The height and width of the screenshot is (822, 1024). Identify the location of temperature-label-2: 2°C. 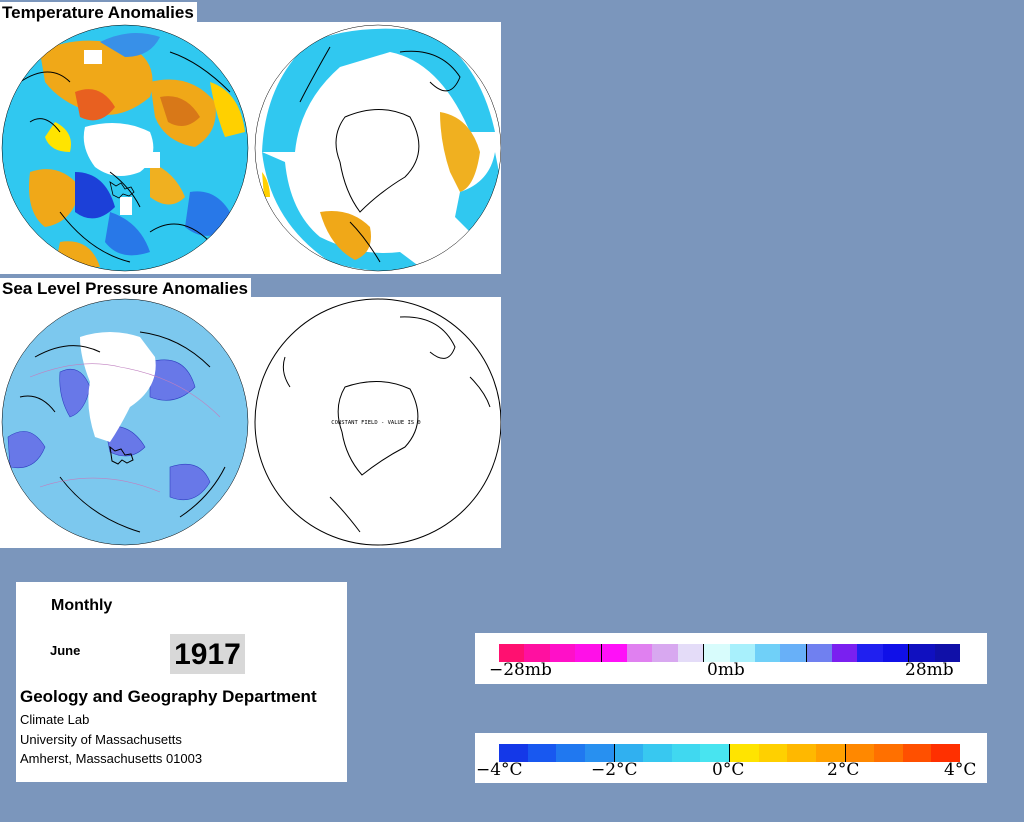
(843, 770).